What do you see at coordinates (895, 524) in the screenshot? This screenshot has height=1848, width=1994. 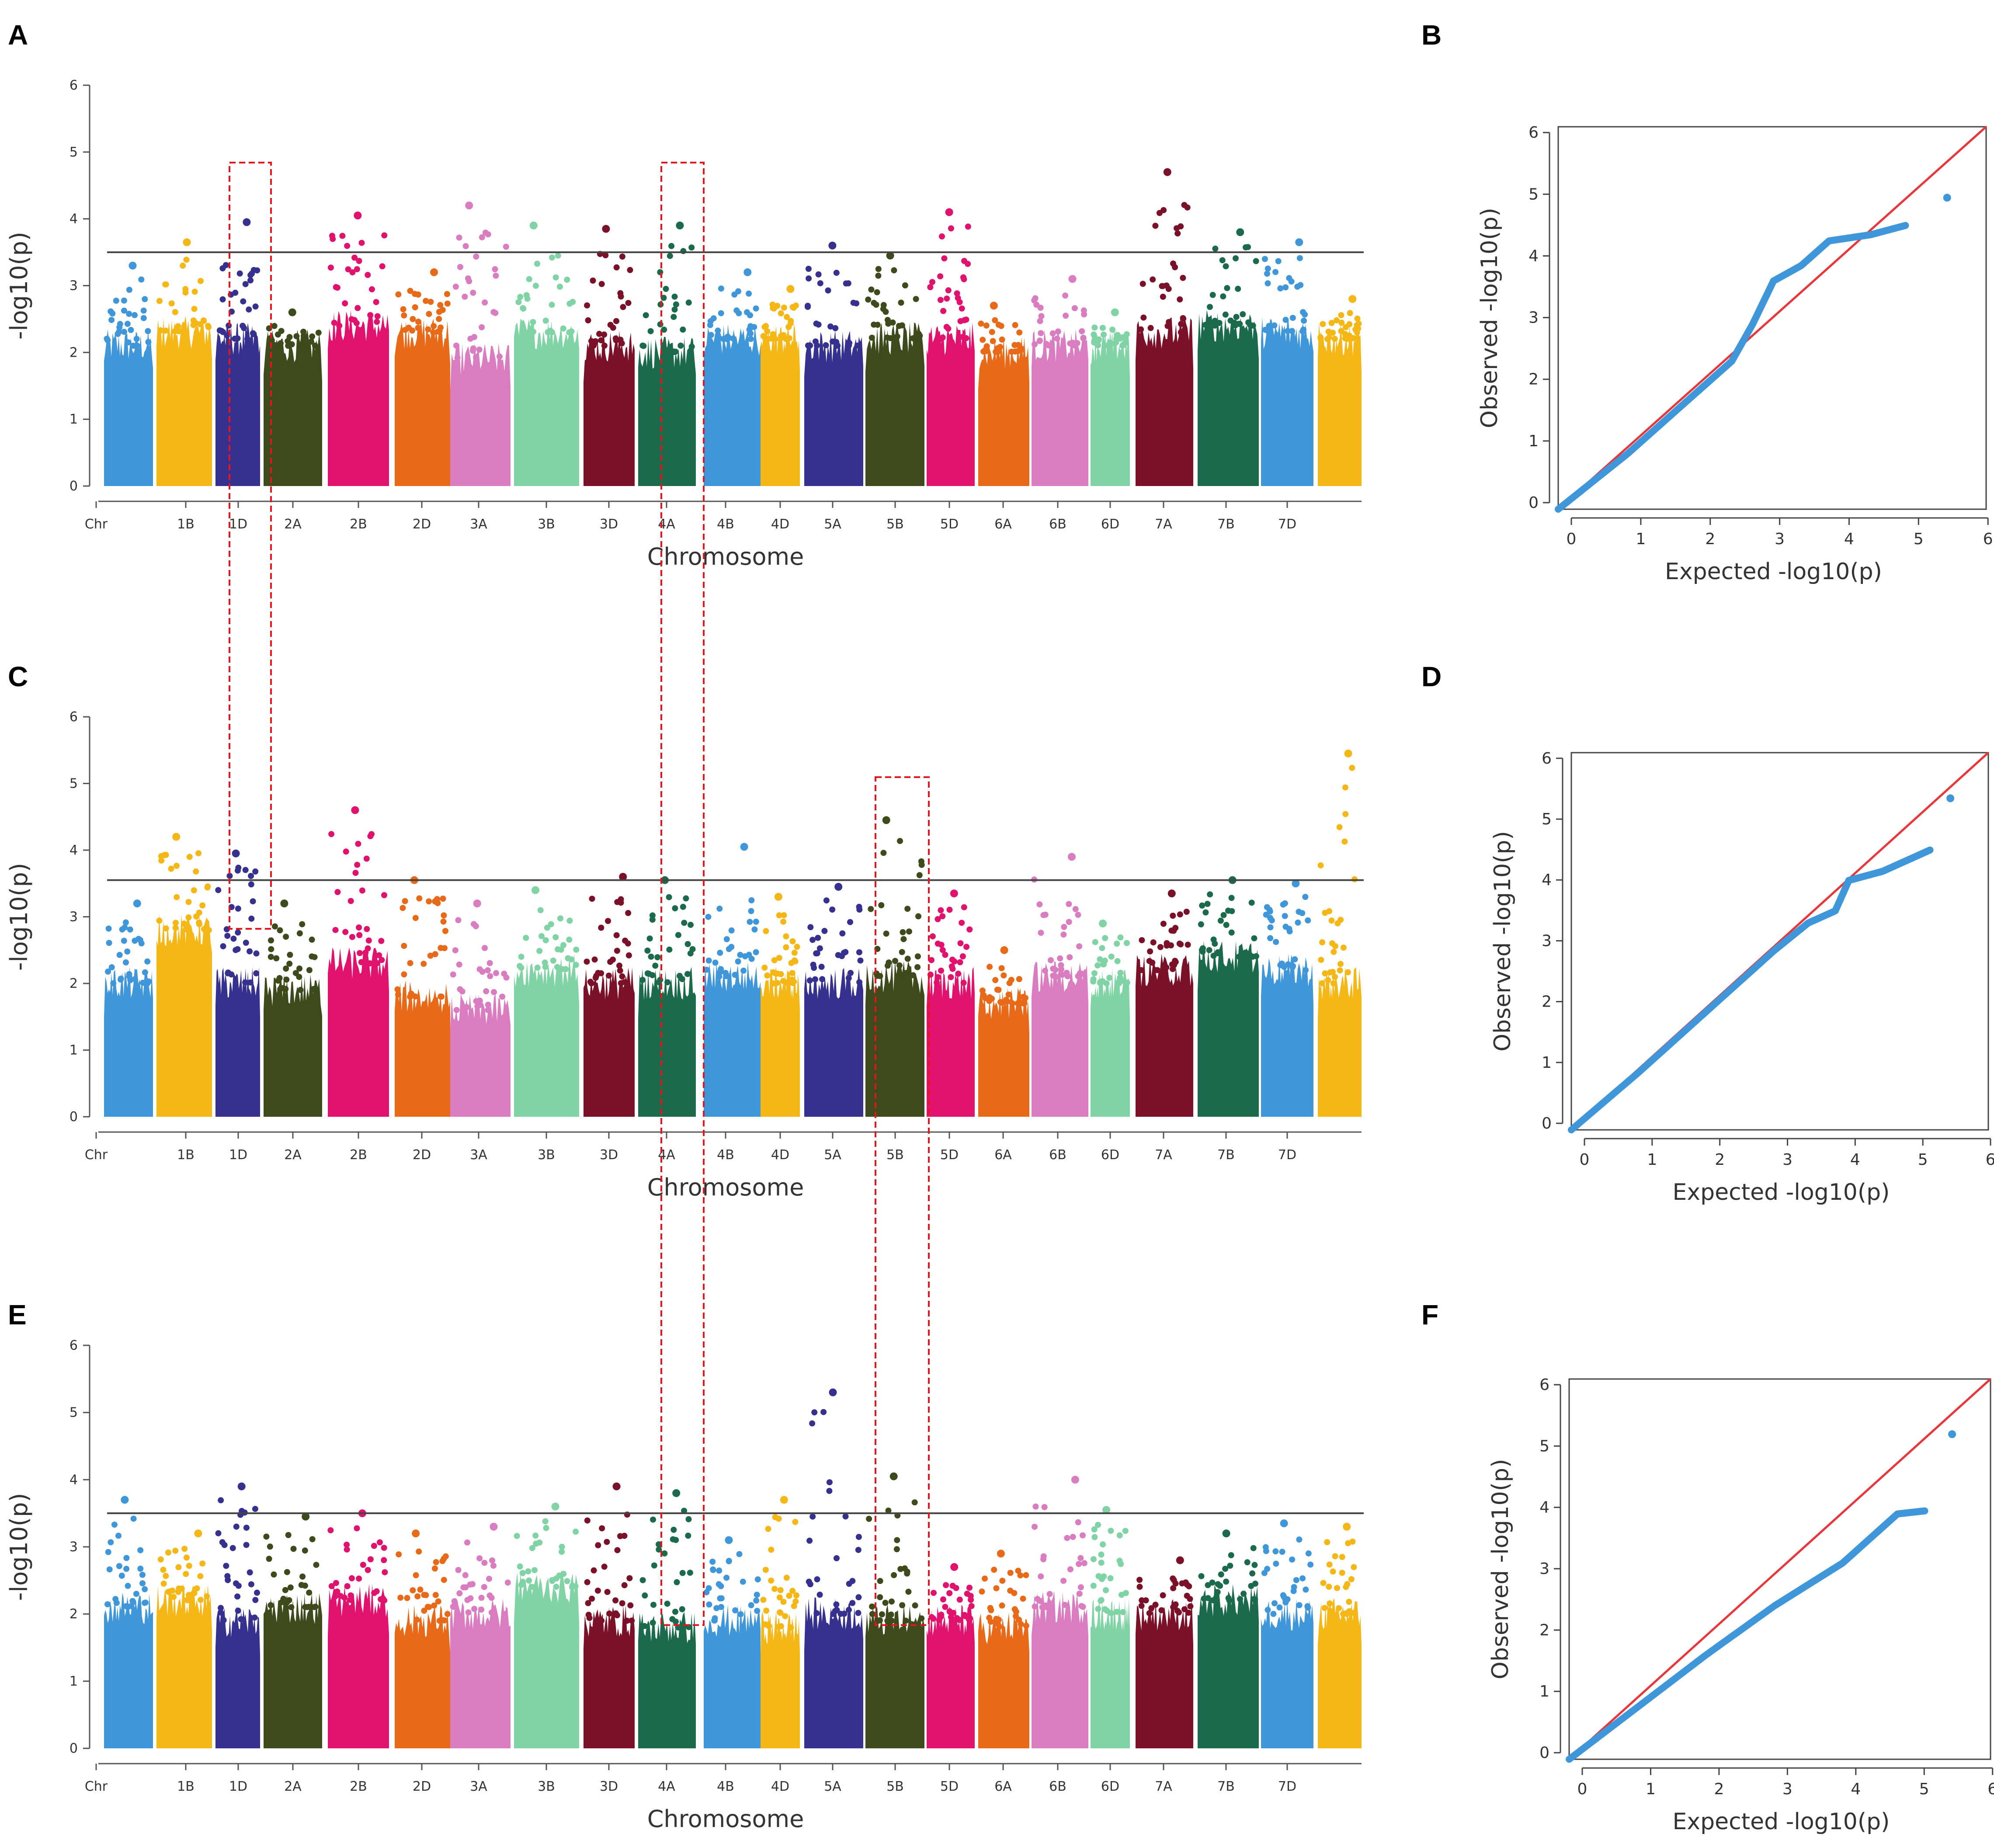 I see `chromosome-label: 5B` at bounding box center [895, 524].